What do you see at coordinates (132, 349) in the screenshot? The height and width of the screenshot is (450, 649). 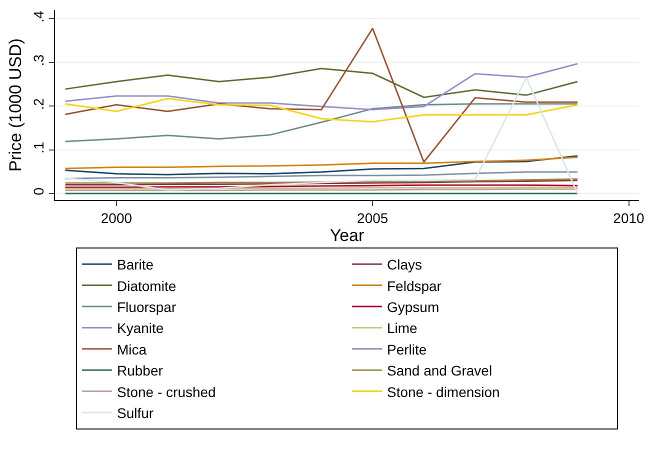 I see `legend-label: Mica` at bounding box center [132, 349].